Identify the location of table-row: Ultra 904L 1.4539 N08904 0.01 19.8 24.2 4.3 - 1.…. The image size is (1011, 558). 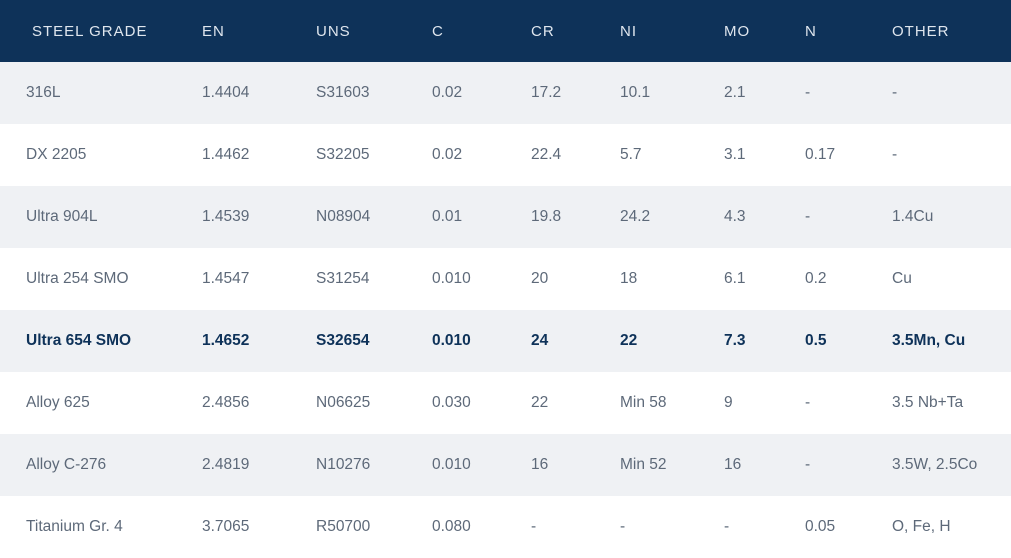
(505, 217).